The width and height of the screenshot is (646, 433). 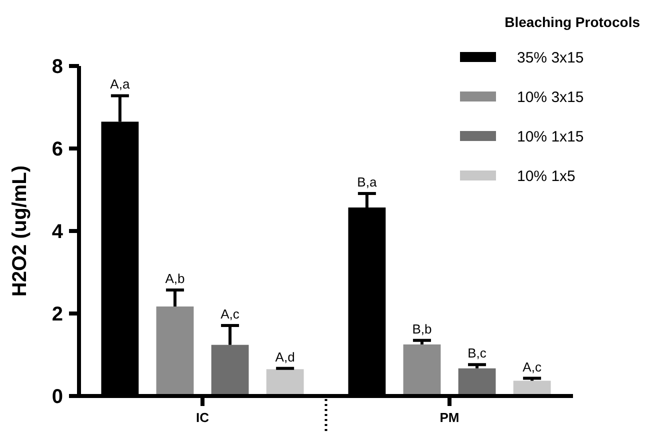 What do you see at coordinates (550, 97) in the screenshot?
I see `legend-label: 10% 3x15` at bounding box center [550, 97].